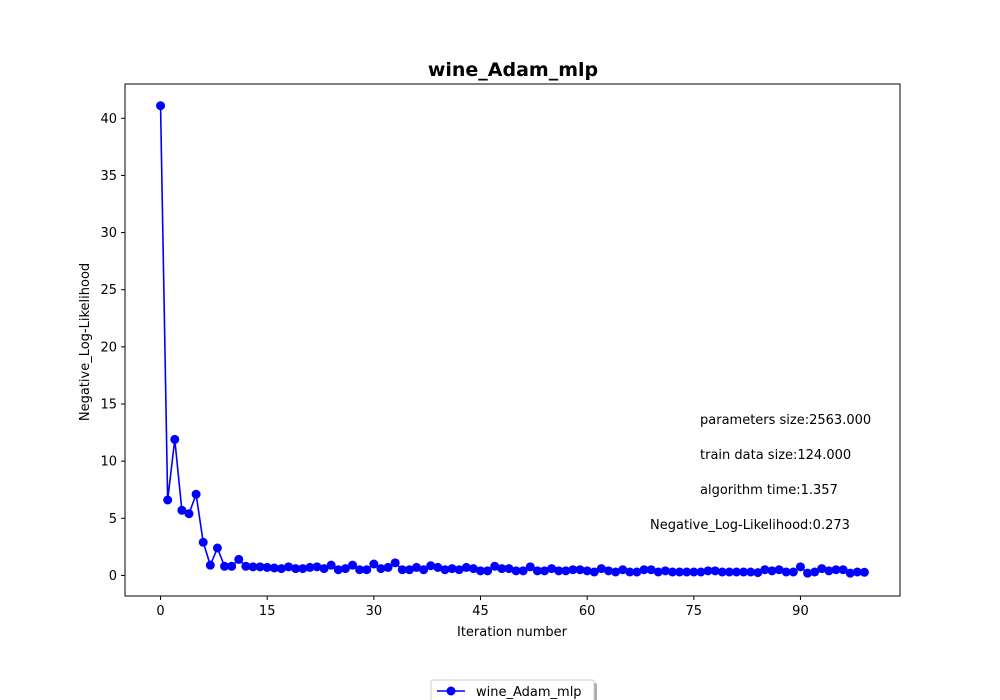 The width and height of the screenshot is (1000, 700). I want to click on y-axis: 0 5 10 15 20 25 30 35 40, so click(112, 348).